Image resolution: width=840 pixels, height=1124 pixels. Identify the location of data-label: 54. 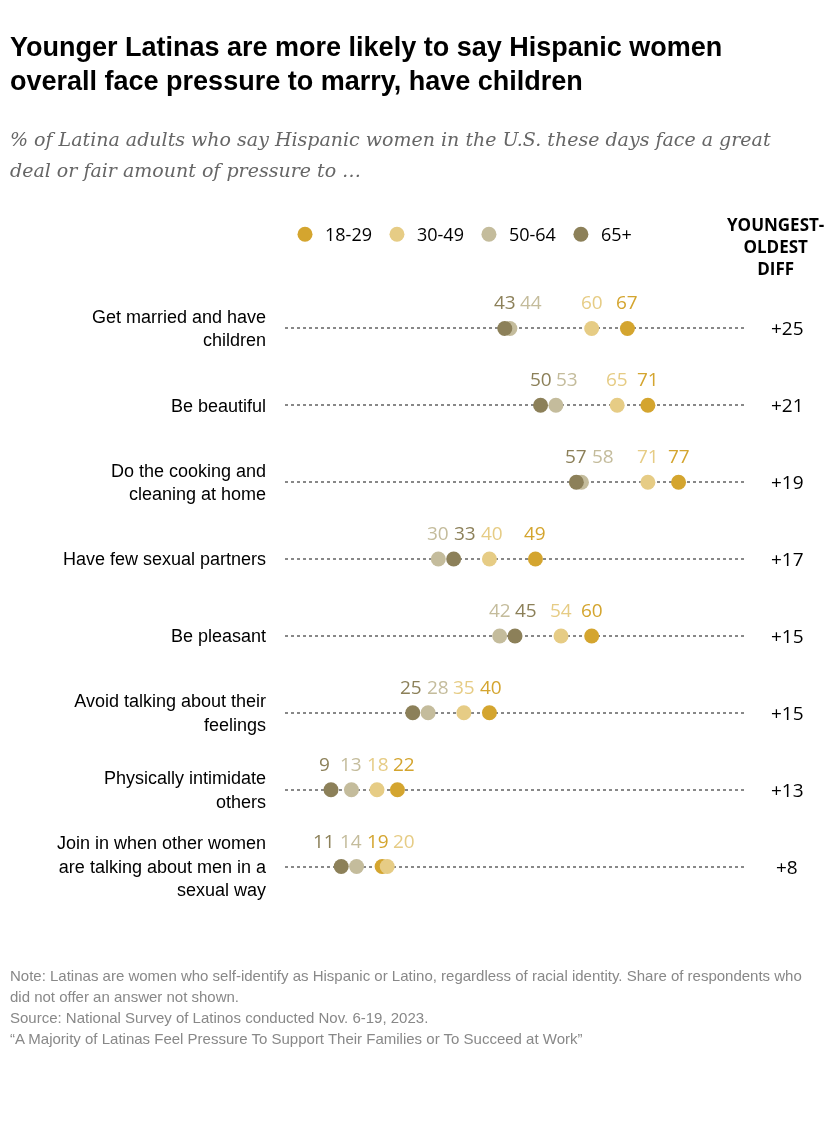
(561, 610).